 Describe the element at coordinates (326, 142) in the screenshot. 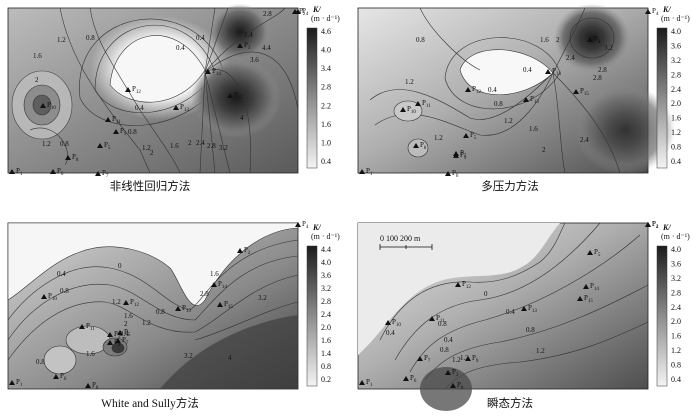

I see `colorbar-tick-label: 1.0` at that location.